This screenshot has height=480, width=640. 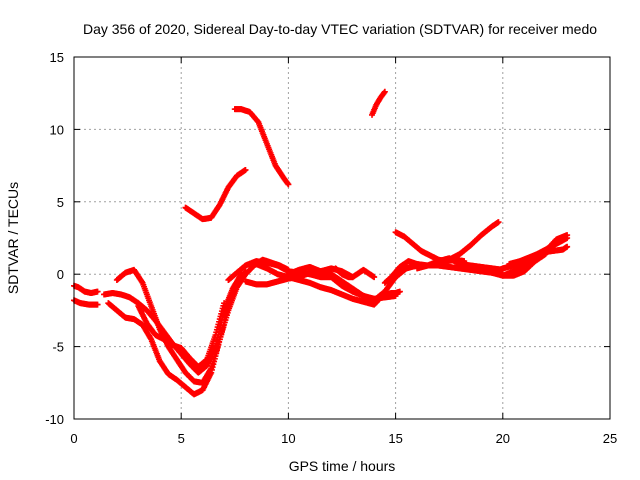 What do you see at coordinates (610, 438) in the screenshot?
I see `x-tick-label: 25` at bounding box center [610, 438].